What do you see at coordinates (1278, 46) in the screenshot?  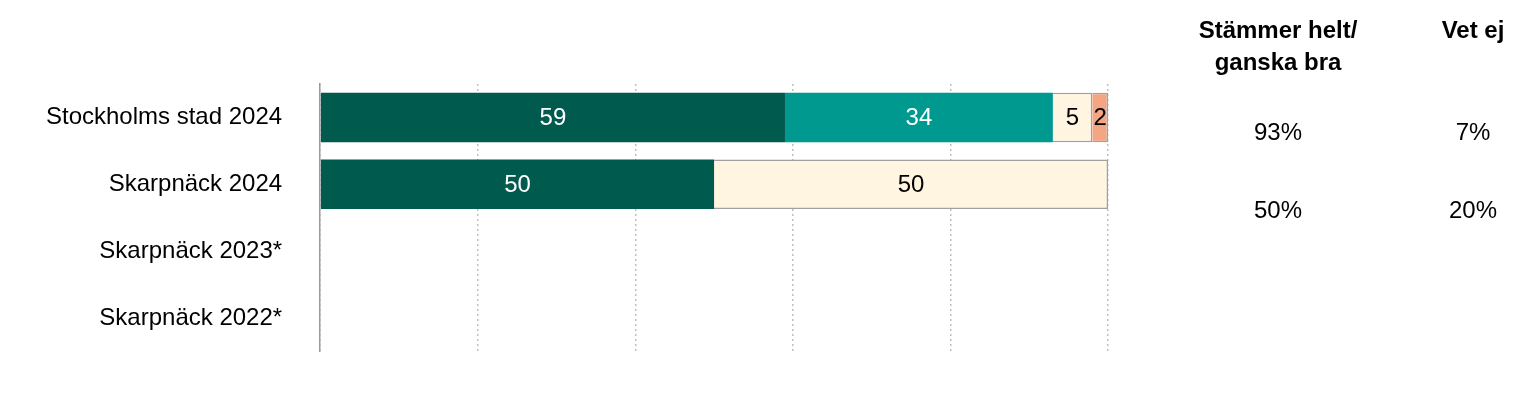 I see `text: Stämmer helt/ ganska bra` at bounding box center [1278, 46].